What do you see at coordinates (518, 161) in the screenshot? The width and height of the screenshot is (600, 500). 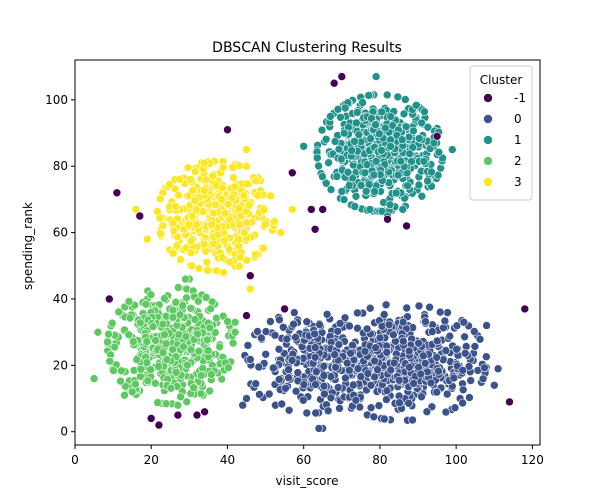 I see `legend-label: 2` at bounding box center [518, 161].